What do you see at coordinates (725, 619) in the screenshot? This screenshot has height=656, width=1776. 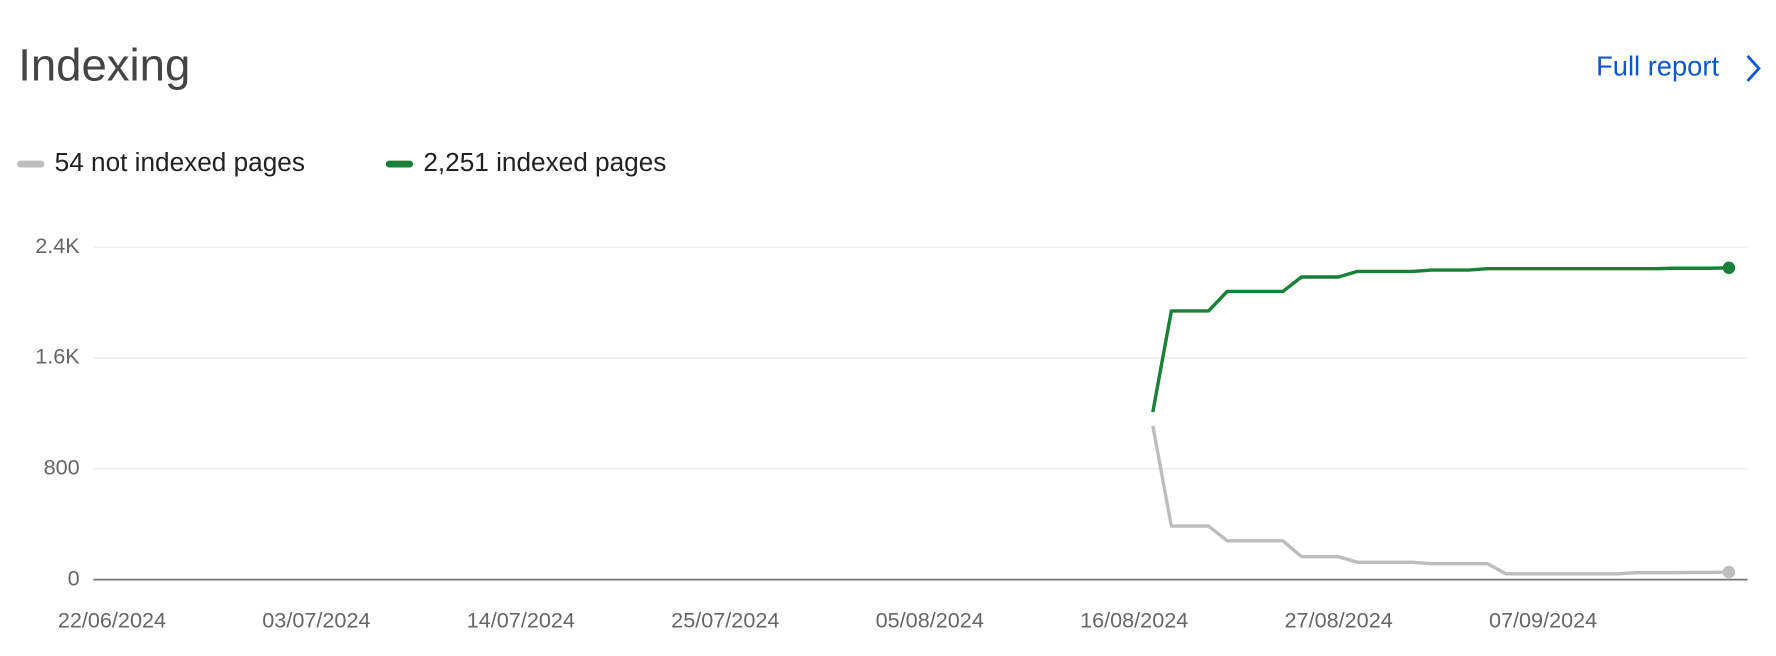 I see `x-tick-label: 25/07/2024` at bounding box center [725, 619].